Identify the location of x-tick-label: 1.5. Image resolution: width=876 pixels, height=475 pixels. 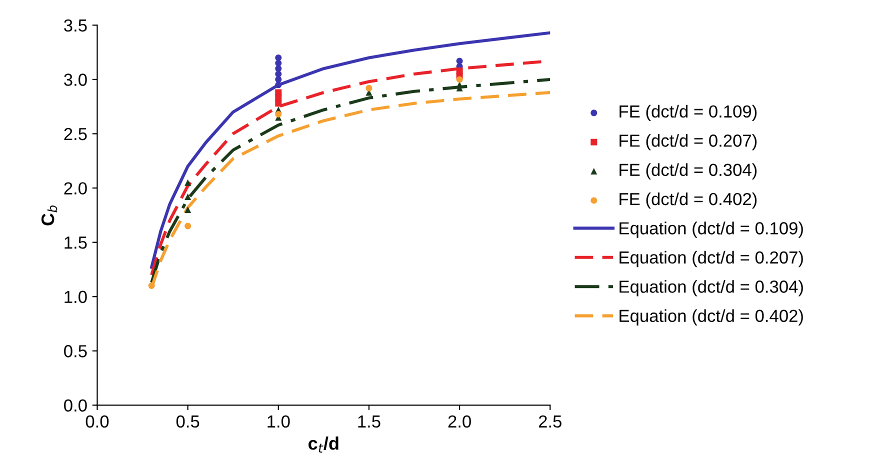
(369, 422).